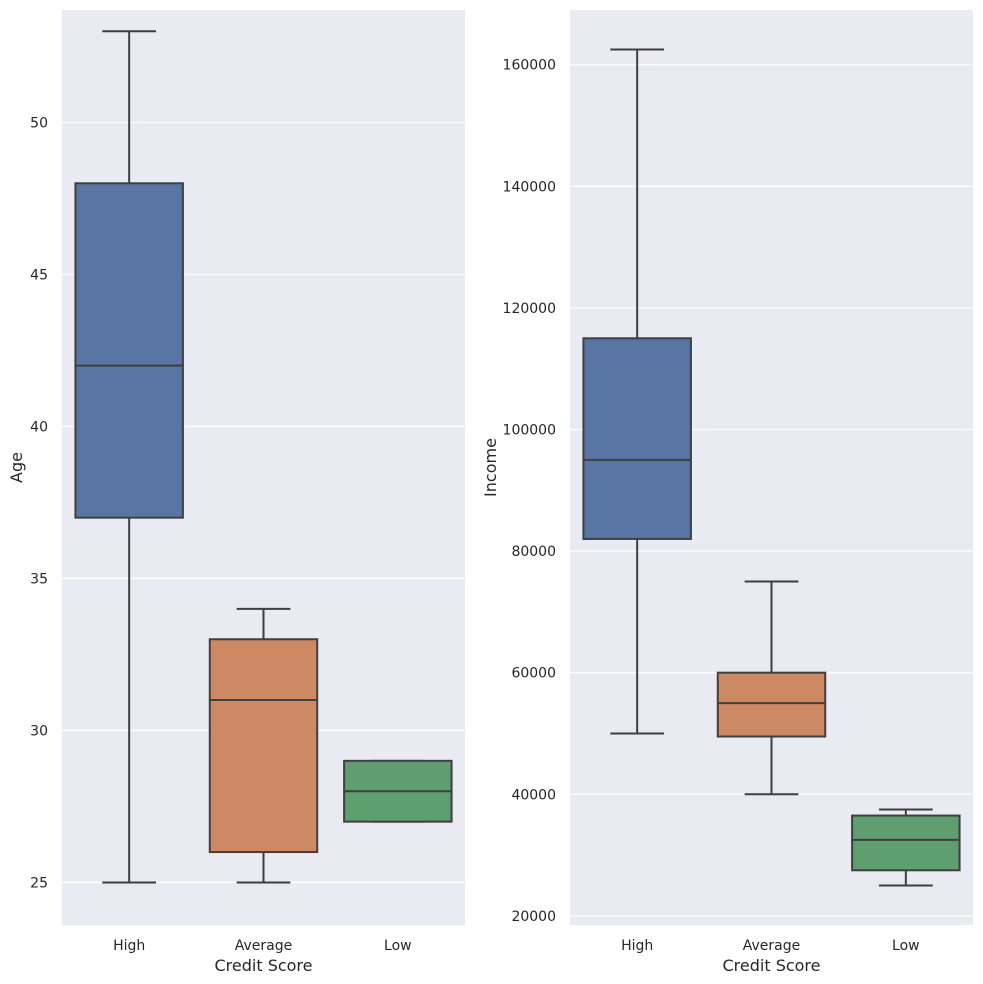 This screenshot has width=983, height=984. What do you see at coordinates (39, 883) in the screenshot?
I see `y-tick-label: 25` at bounding box center [39, 883].